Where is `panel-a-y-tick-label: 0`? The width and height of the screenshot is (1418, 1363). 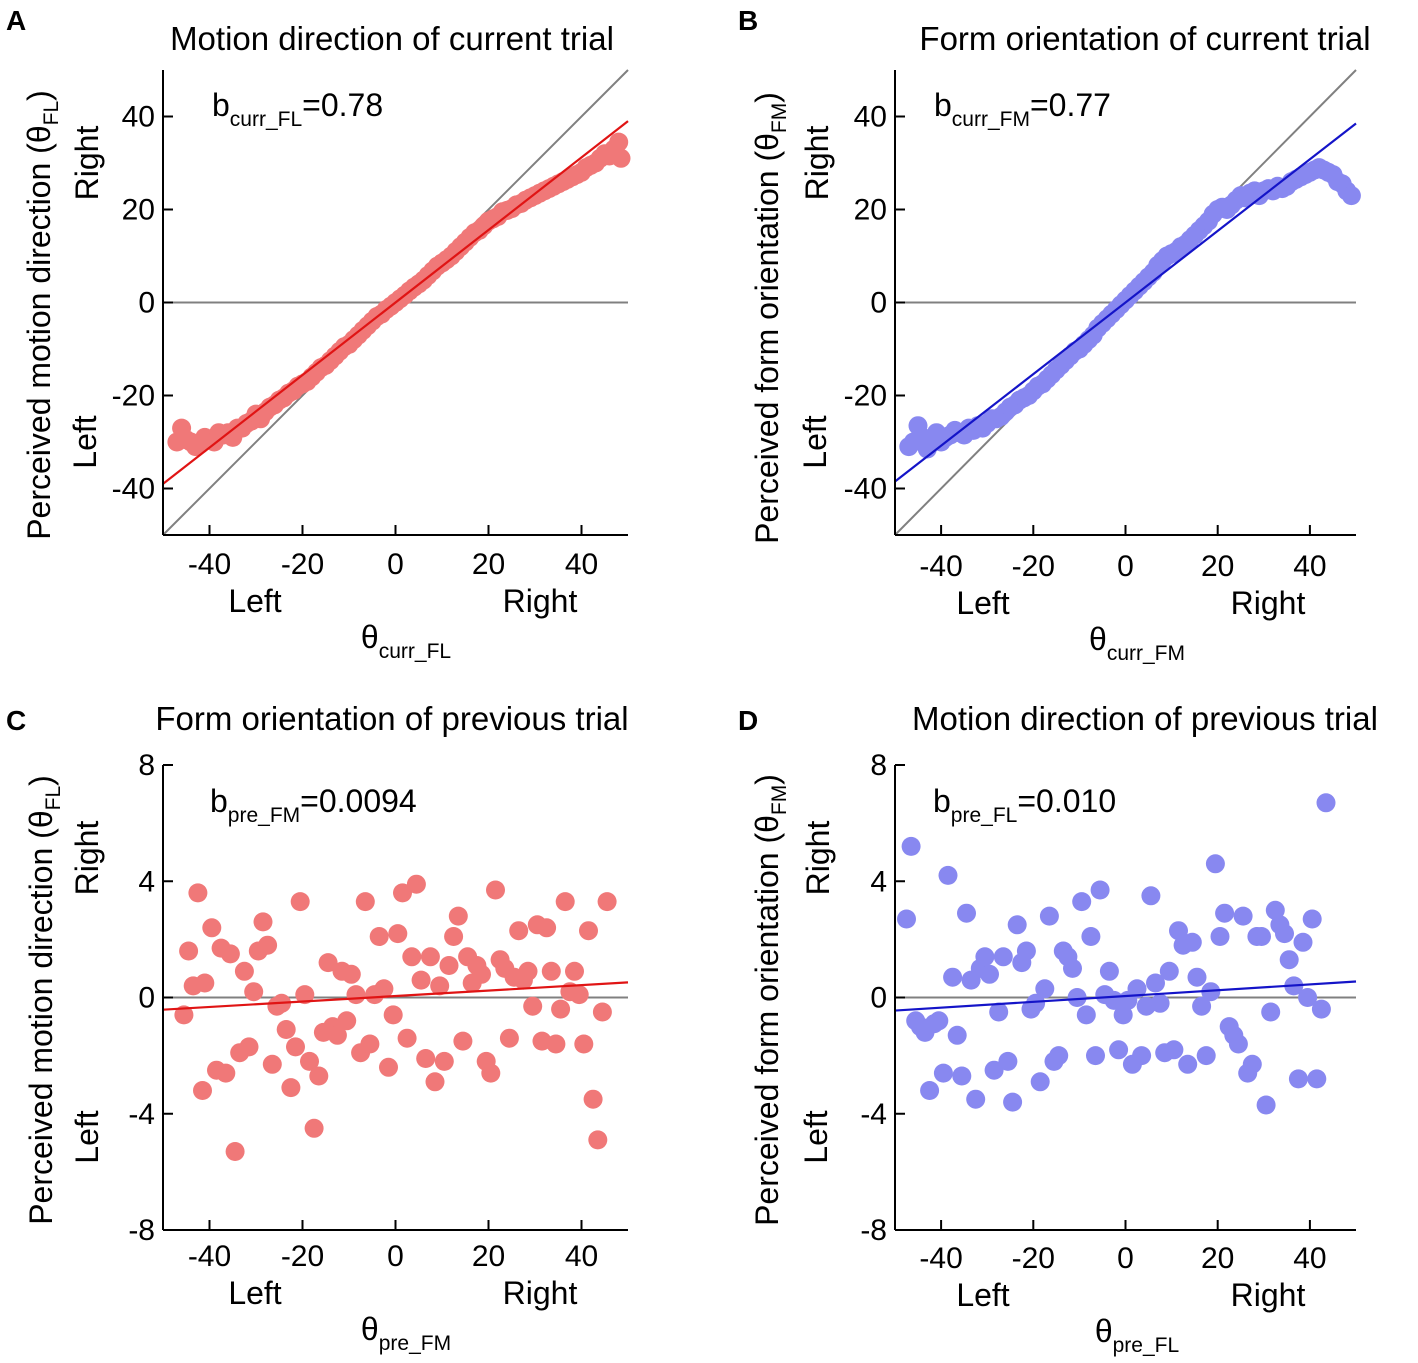 panel-a-y-tick-label: 0 is located at coordinates (146, 303).